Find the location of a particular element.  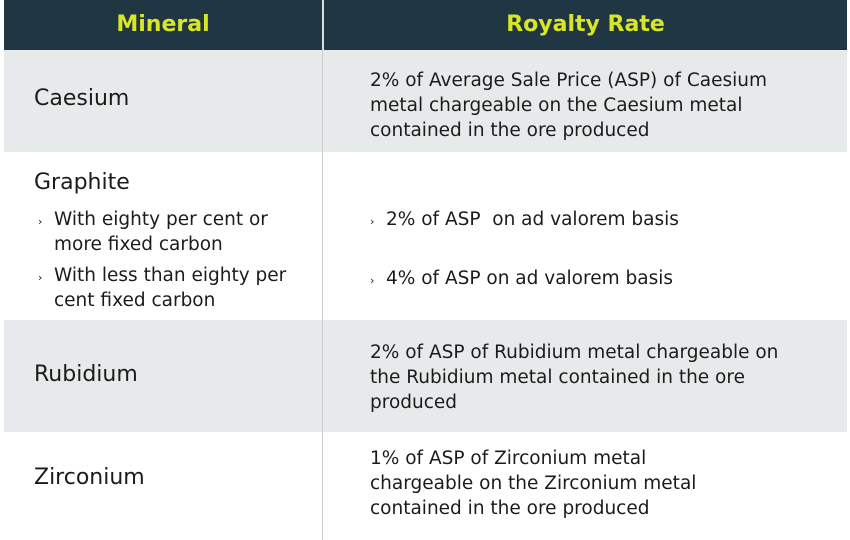

mineral-name-zirconium: Zirconium is located at coordinates (89, 477).